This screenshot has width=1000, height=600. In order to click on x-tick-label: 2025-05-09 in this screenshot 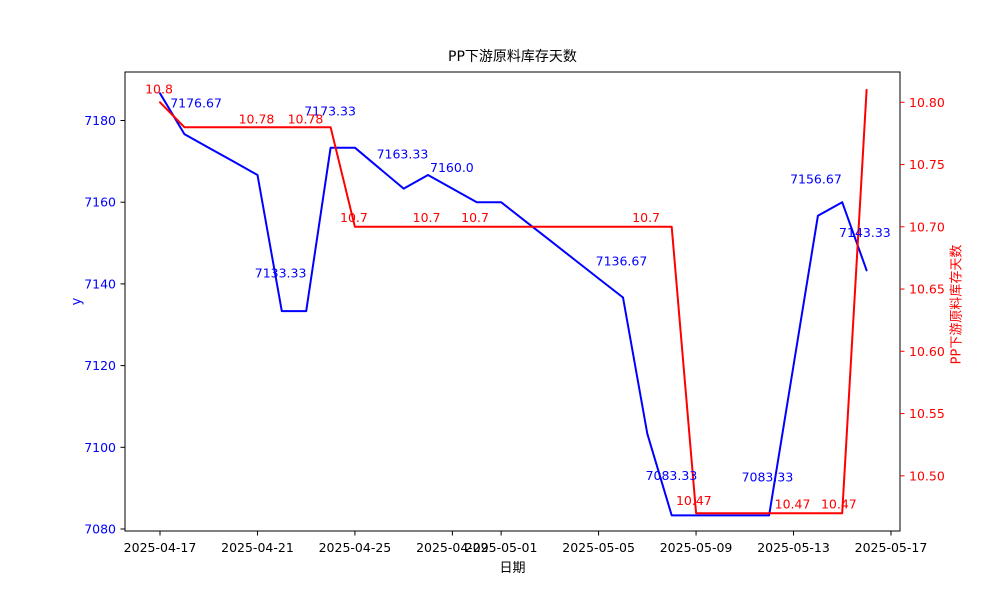, I will do `click(696, 547)`.